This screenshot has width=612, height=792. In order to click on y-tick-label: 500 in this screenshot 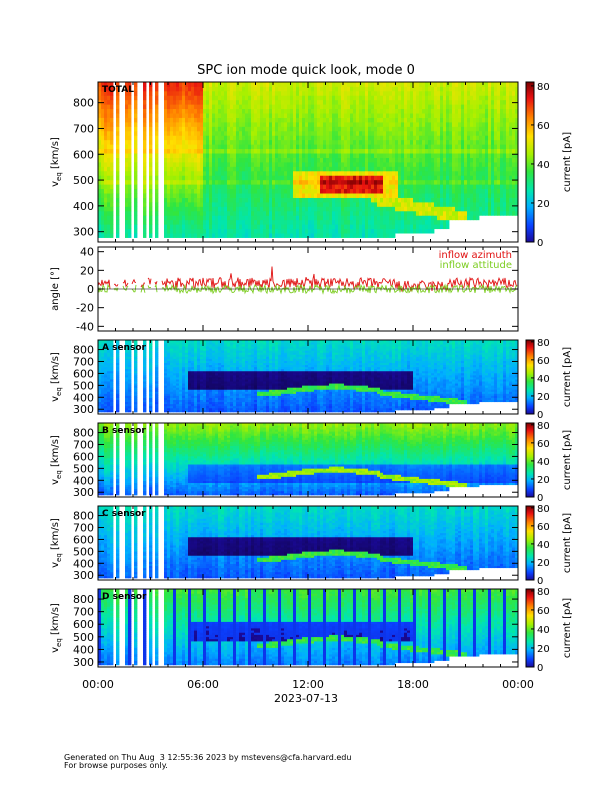, I will do `click(83, 180)`.